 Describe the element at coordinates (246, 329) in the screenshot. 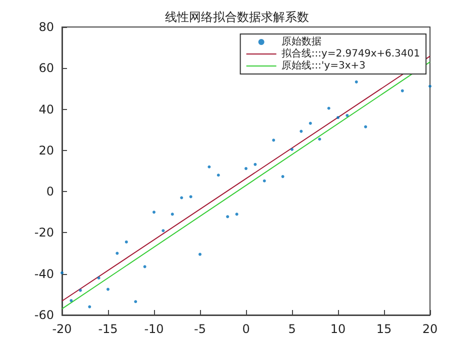

I see `x-tick-label: 0` at that location.